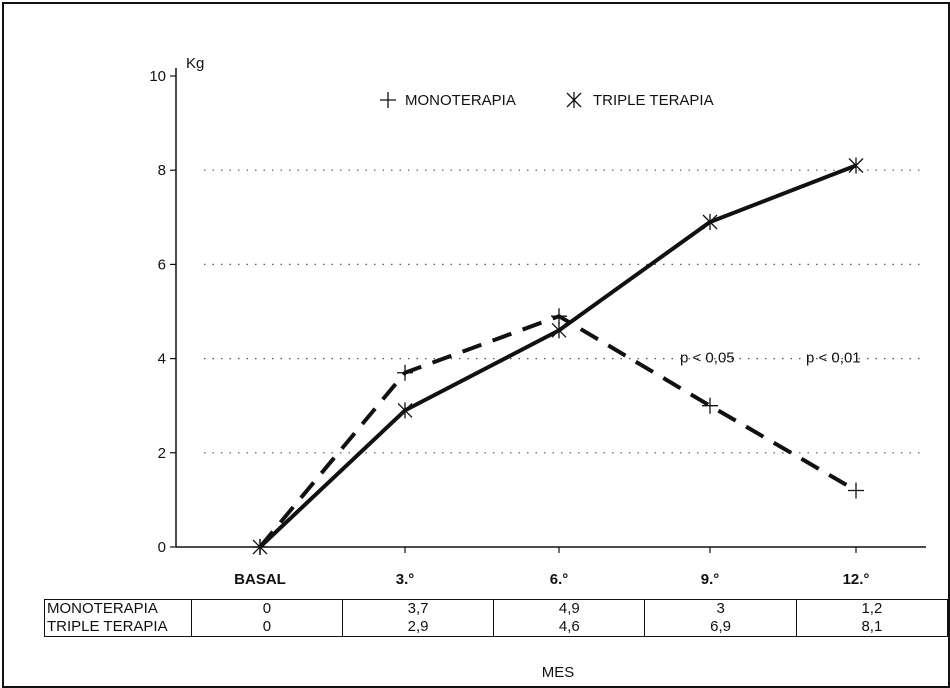  I want to click on data-table-cell: 6,9, so click(720, 627).